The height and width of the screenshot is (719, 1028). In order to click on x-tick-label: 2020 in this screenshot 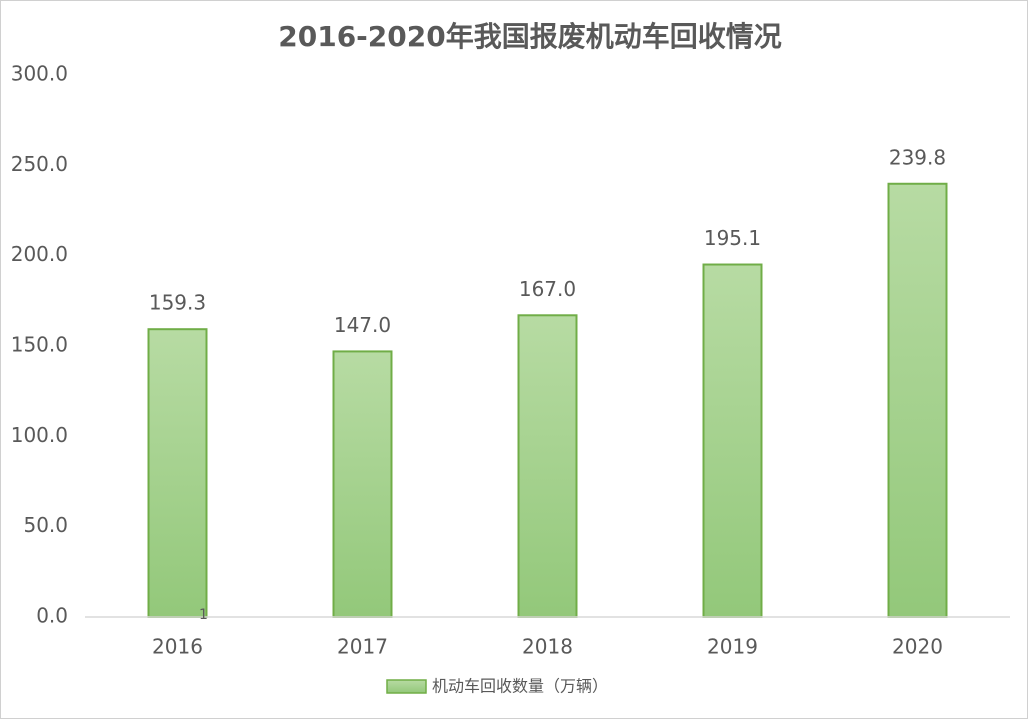, I will do `click(917, 647)`.